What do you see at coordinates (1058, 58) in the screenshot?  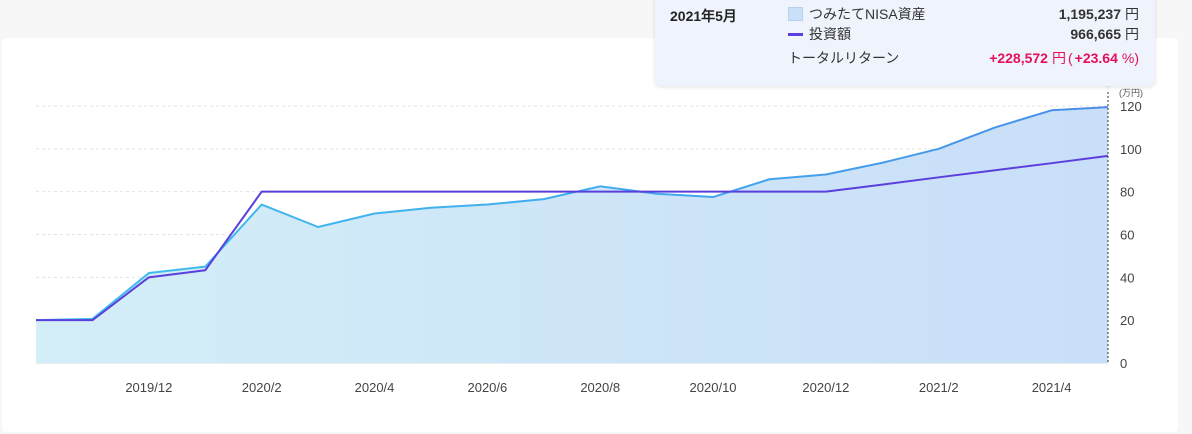 I see `return-unit: 円` at bounding box center [1058, 58].